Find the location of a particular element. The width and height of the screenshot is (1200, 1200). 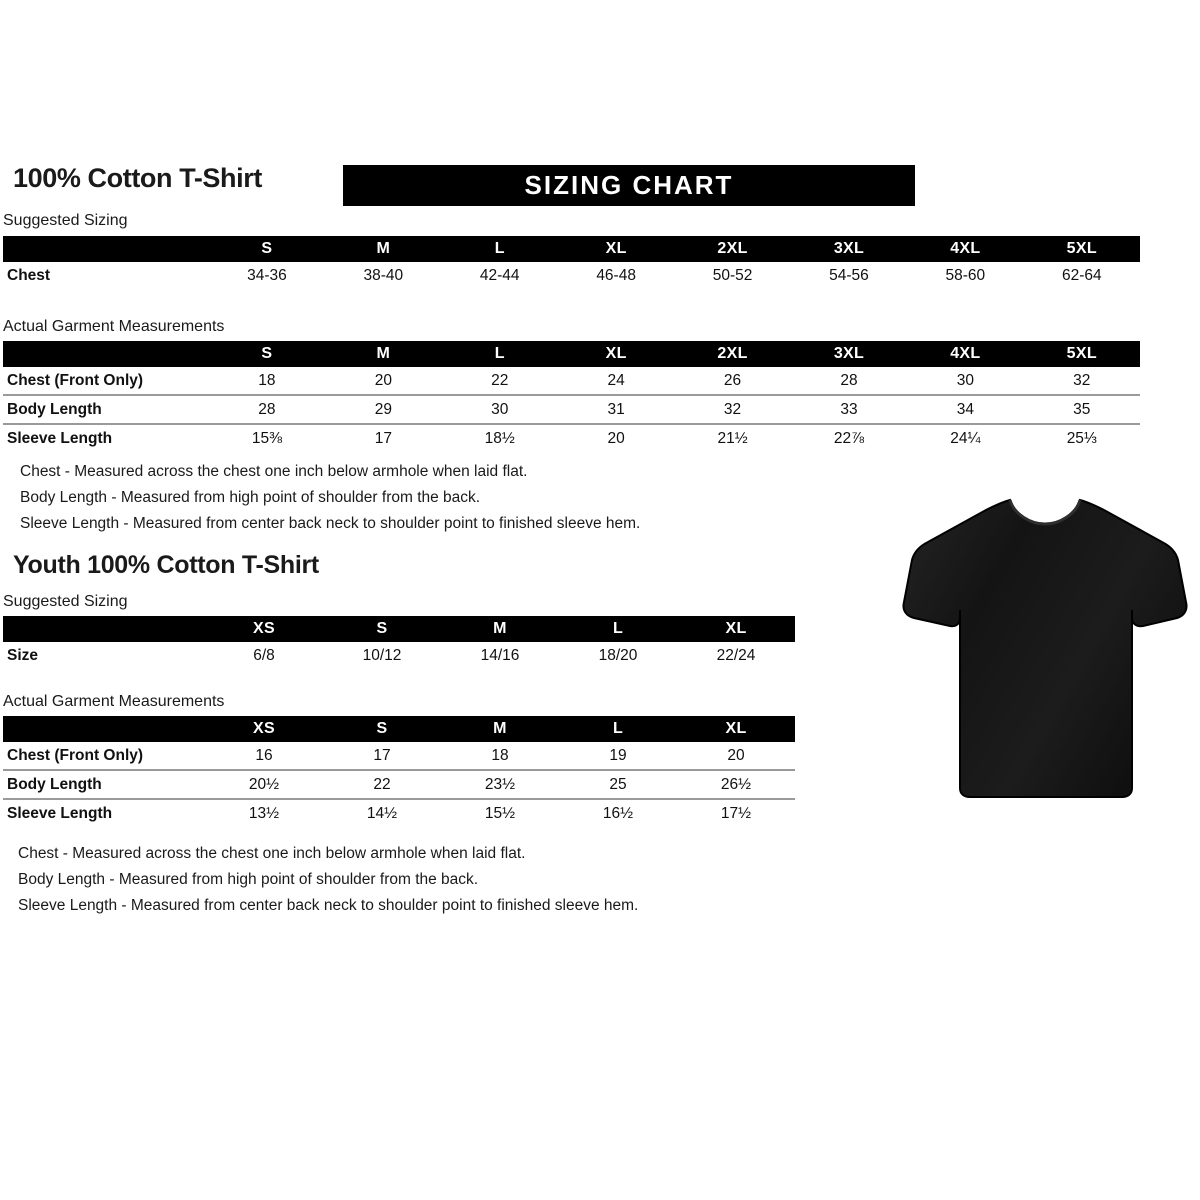

table-cell: 34 is located at coordinates (965, 409).